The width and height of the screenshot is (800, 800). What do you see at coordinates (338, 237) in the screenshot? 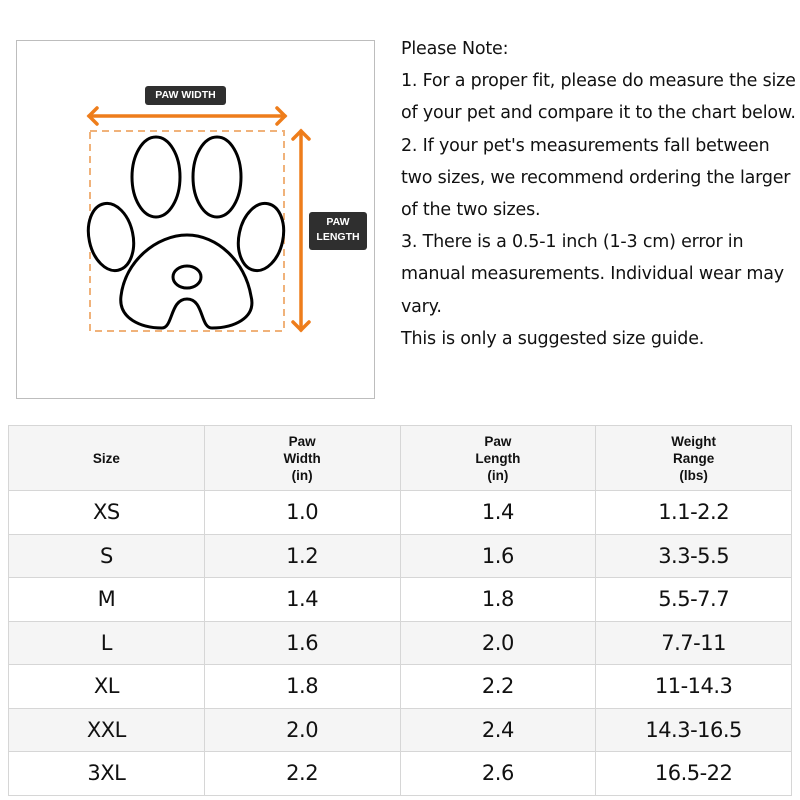
I see `paw-length-label-line2: LENGTH` at bounding box center [338, 237].